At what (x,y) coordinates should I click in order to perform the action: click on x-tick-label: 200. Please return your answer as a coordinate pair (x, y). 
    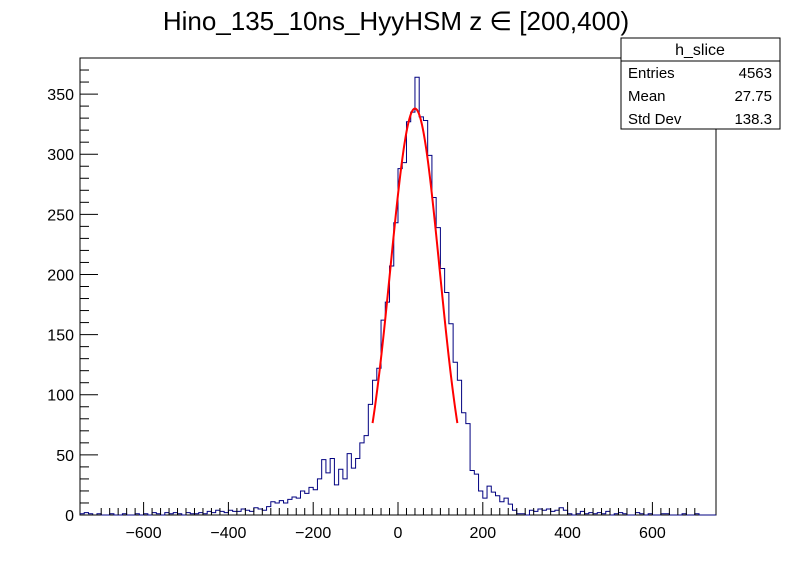
    Looking at the image, I should click on (482, 533).